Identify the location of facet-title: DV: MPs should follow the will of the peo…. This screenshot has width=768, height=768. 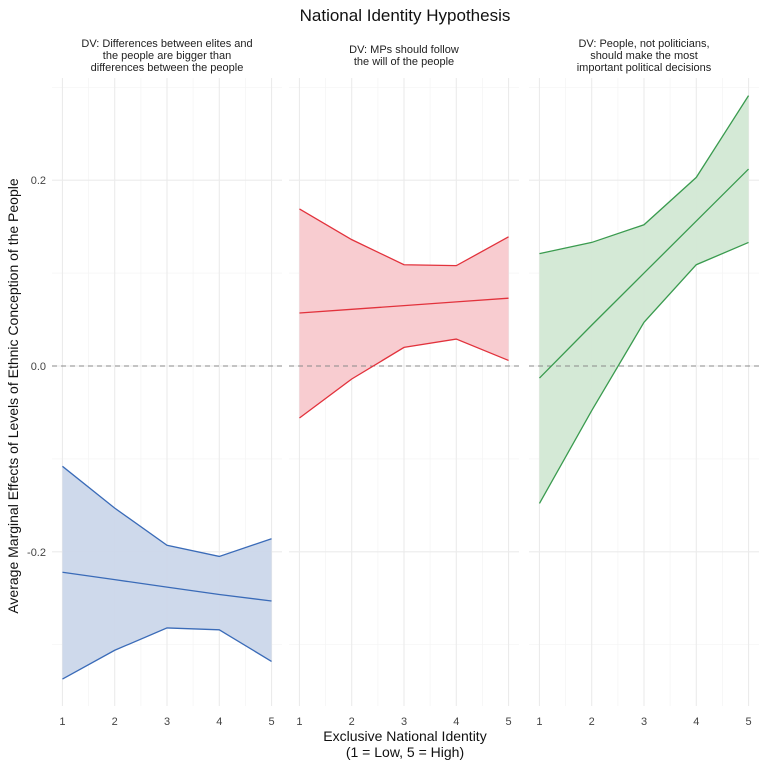
(404, 56).